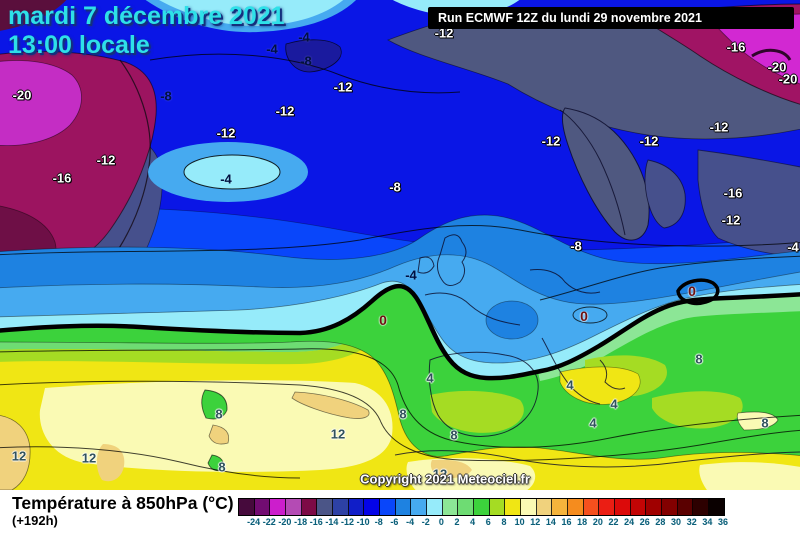 Image resolution: width=800 pixels, height=533 pixels. I want to click on colorbar-tick: 4, so click(473, 522).